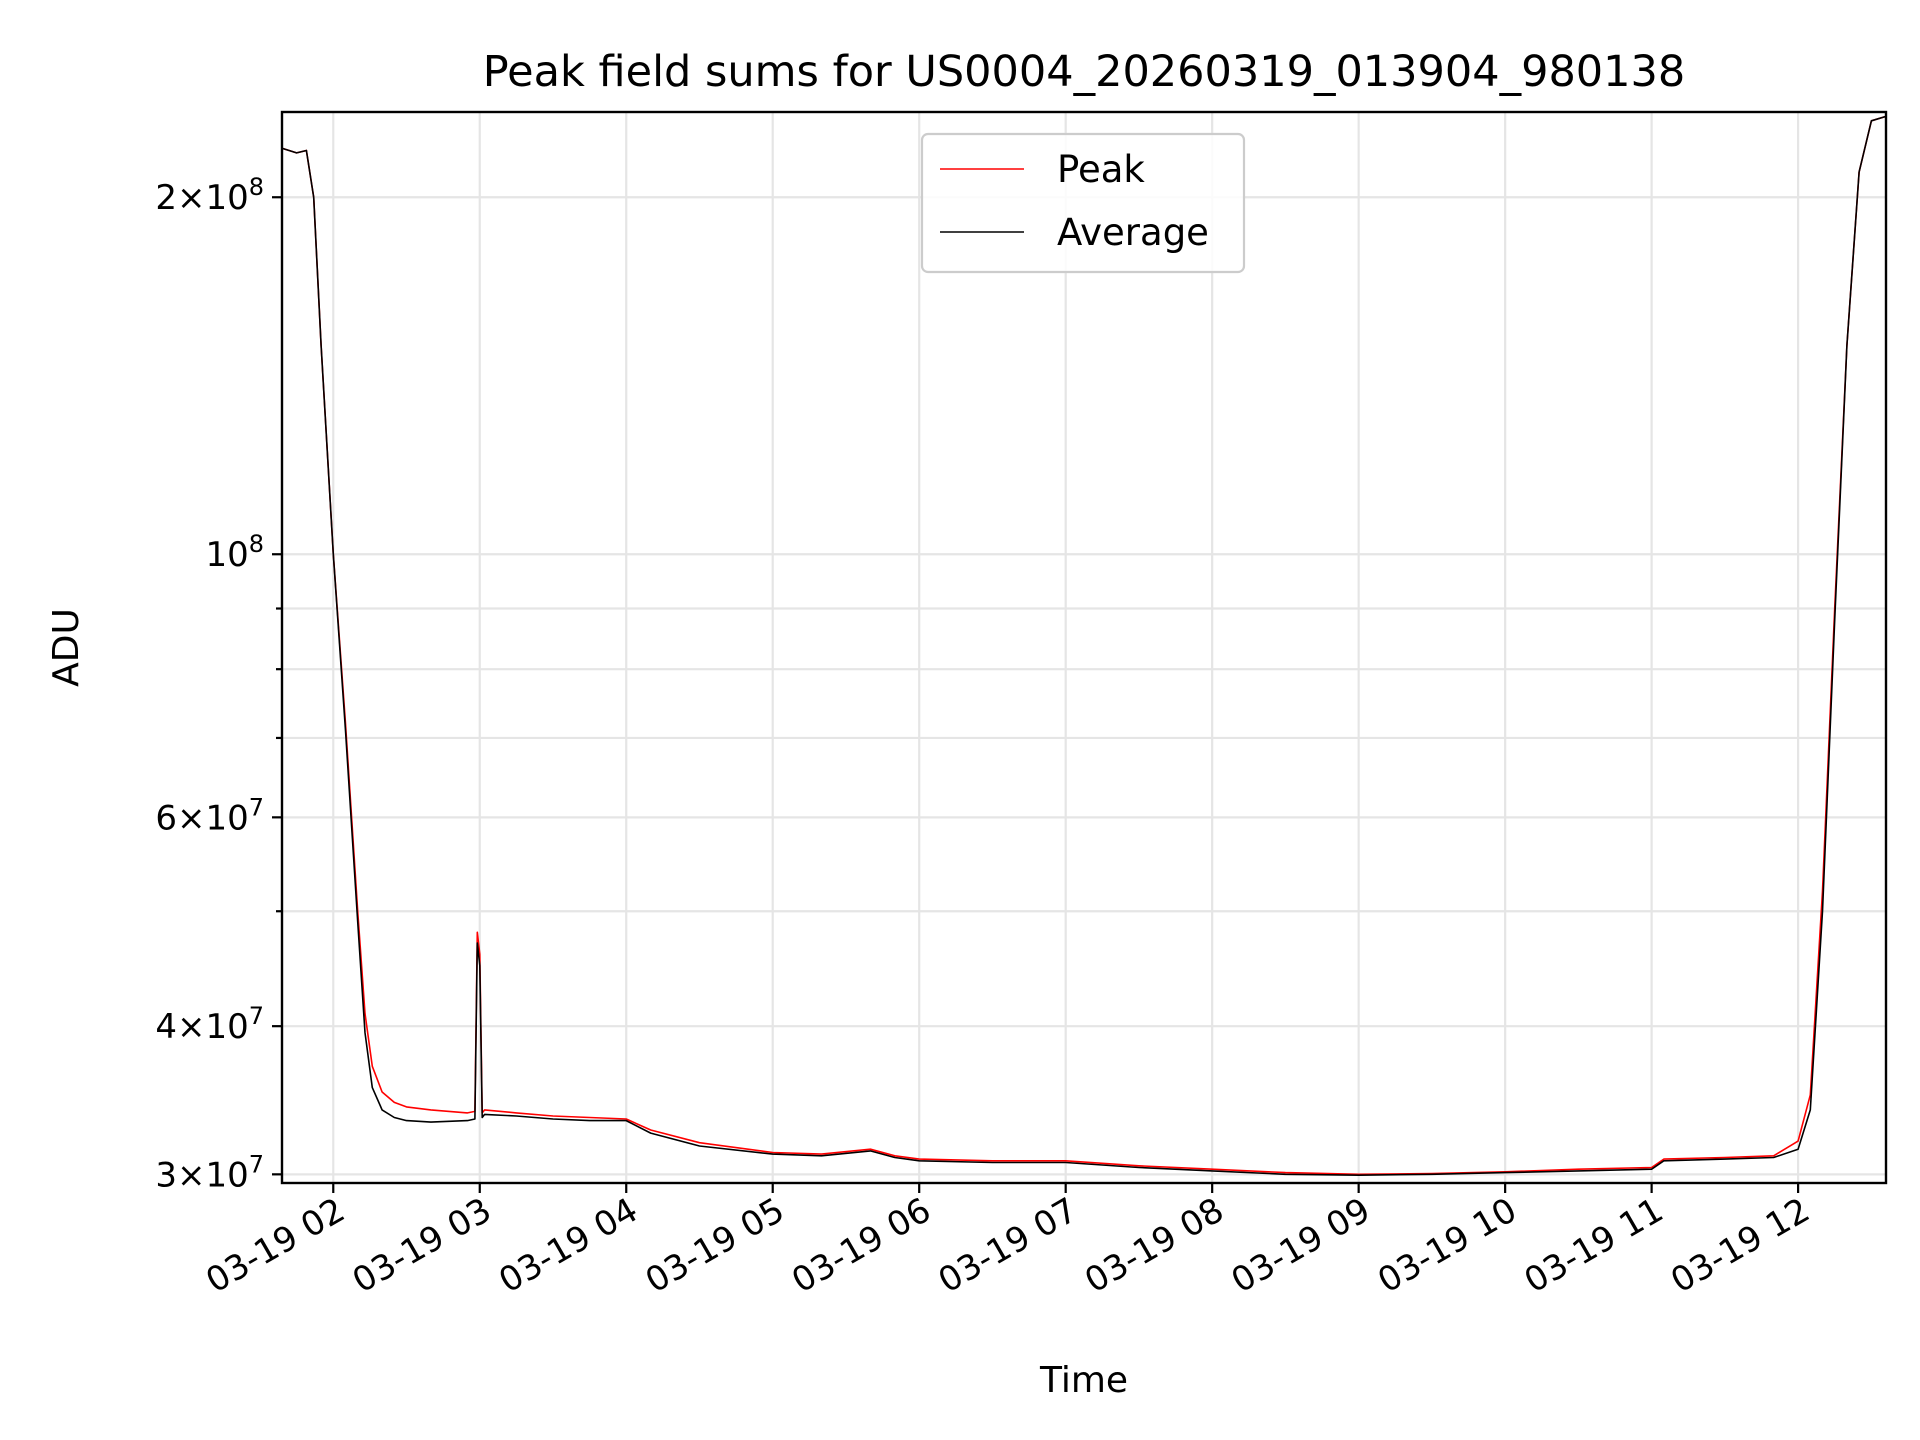 The width and height of the screenshot is (1920, 1440). I want to click on x-axis-label: Time, so click(1083, 1380).